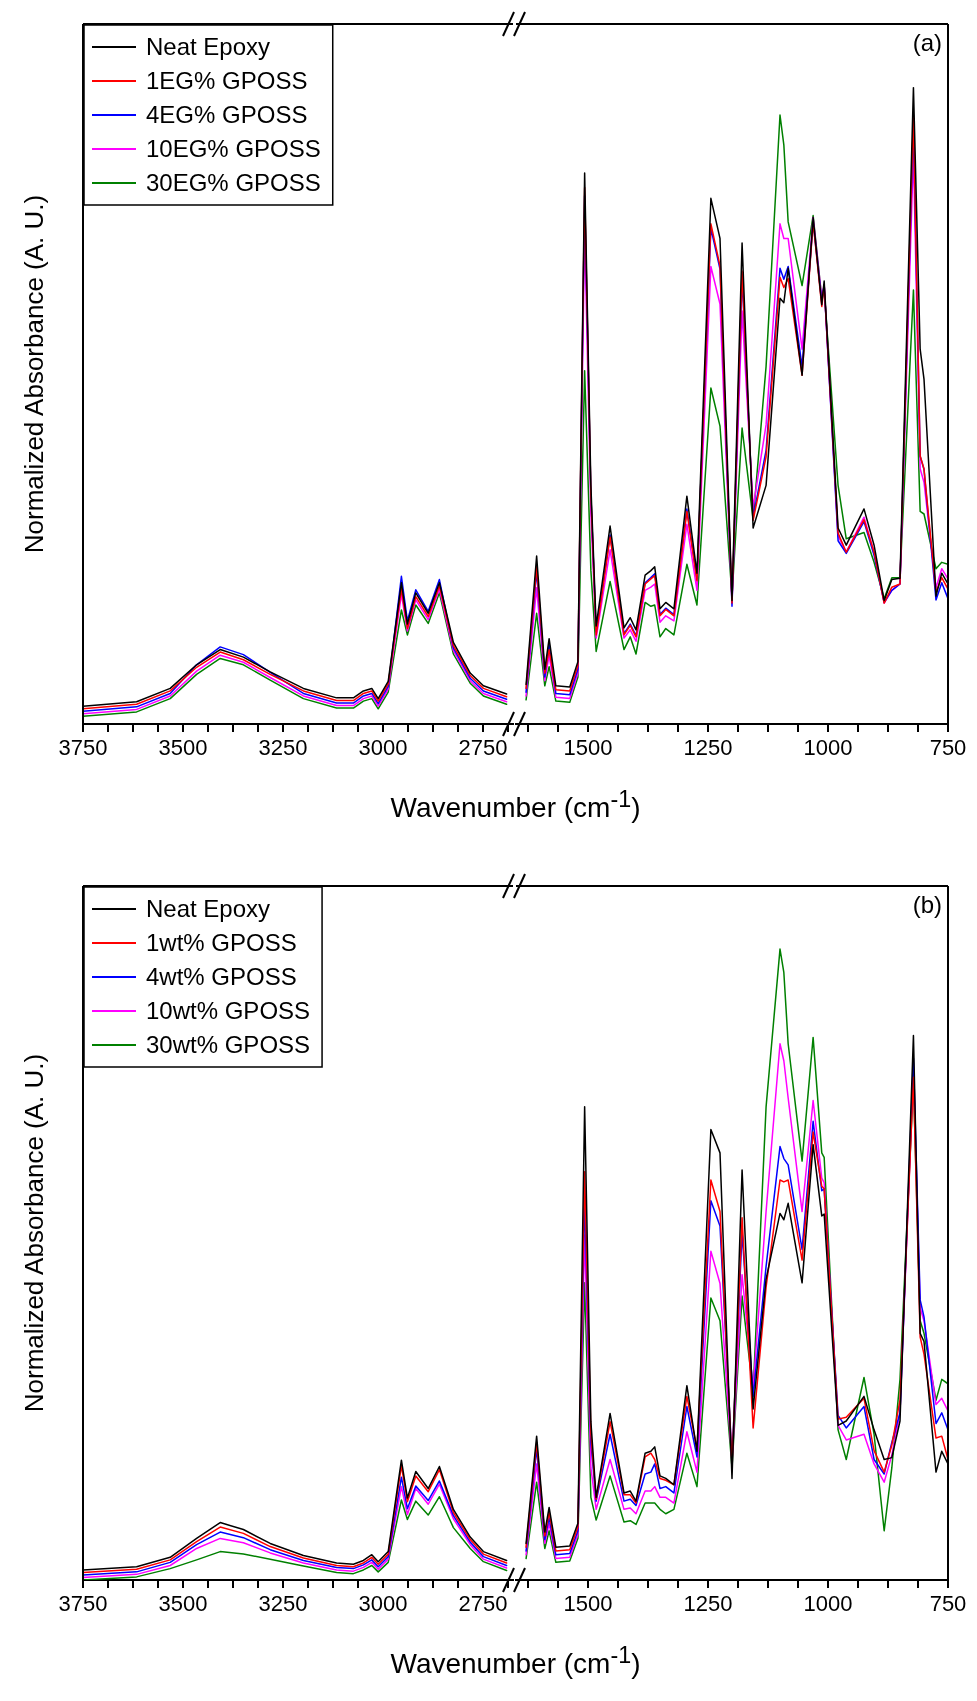  Describe the element at coordinates (927, 904) in the screenshot. I see `text: (b)` at that location.